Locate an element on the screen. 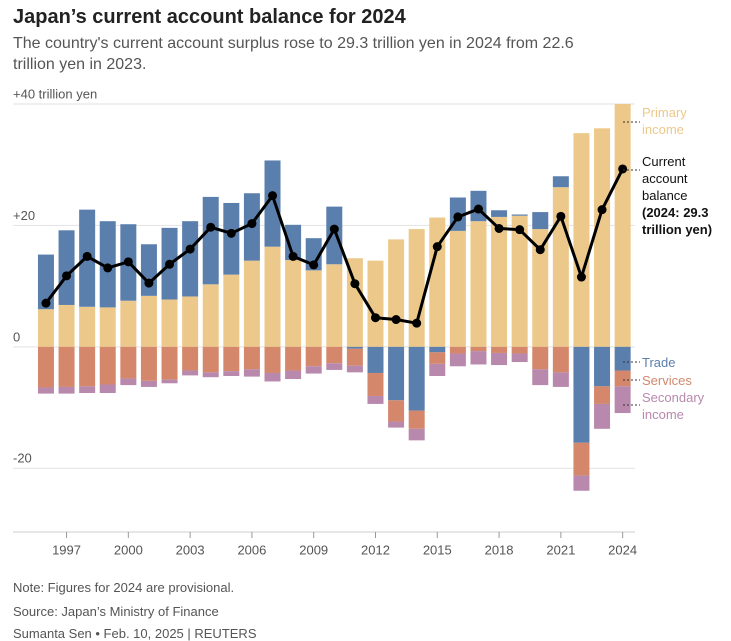 Image resolution: width=731 pixels, height=641 pixels. annotation: (2024: 29.3 trillion yen) is located at coordinates (677, 221).